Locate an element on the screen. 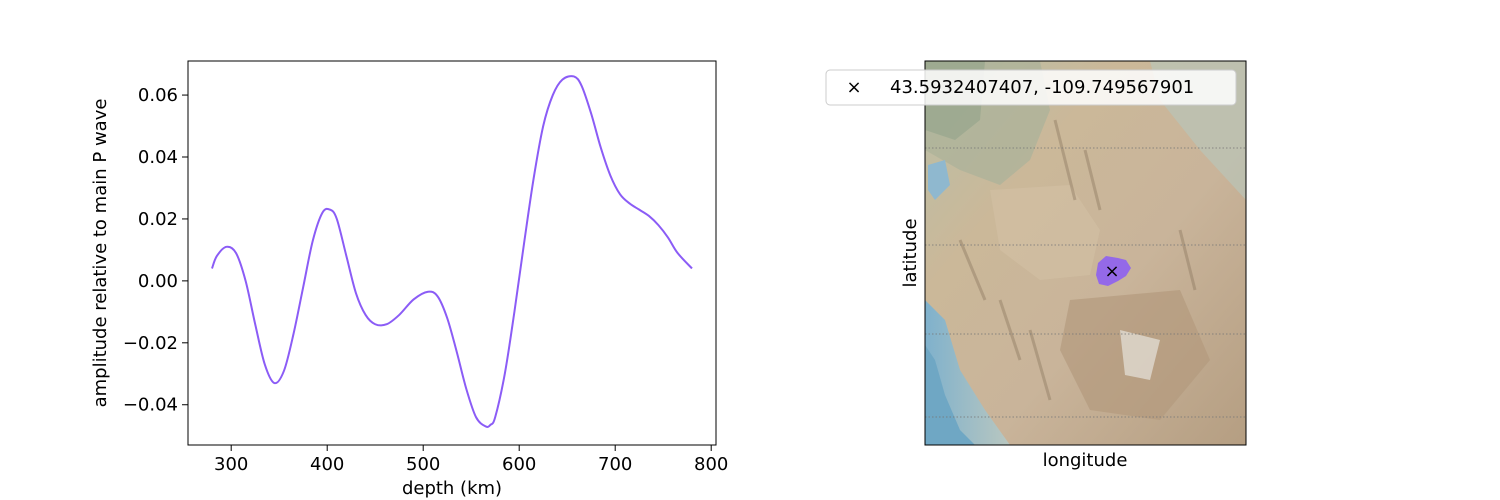  y-tick-label: 0.04 is located at coordinates (158, 157).